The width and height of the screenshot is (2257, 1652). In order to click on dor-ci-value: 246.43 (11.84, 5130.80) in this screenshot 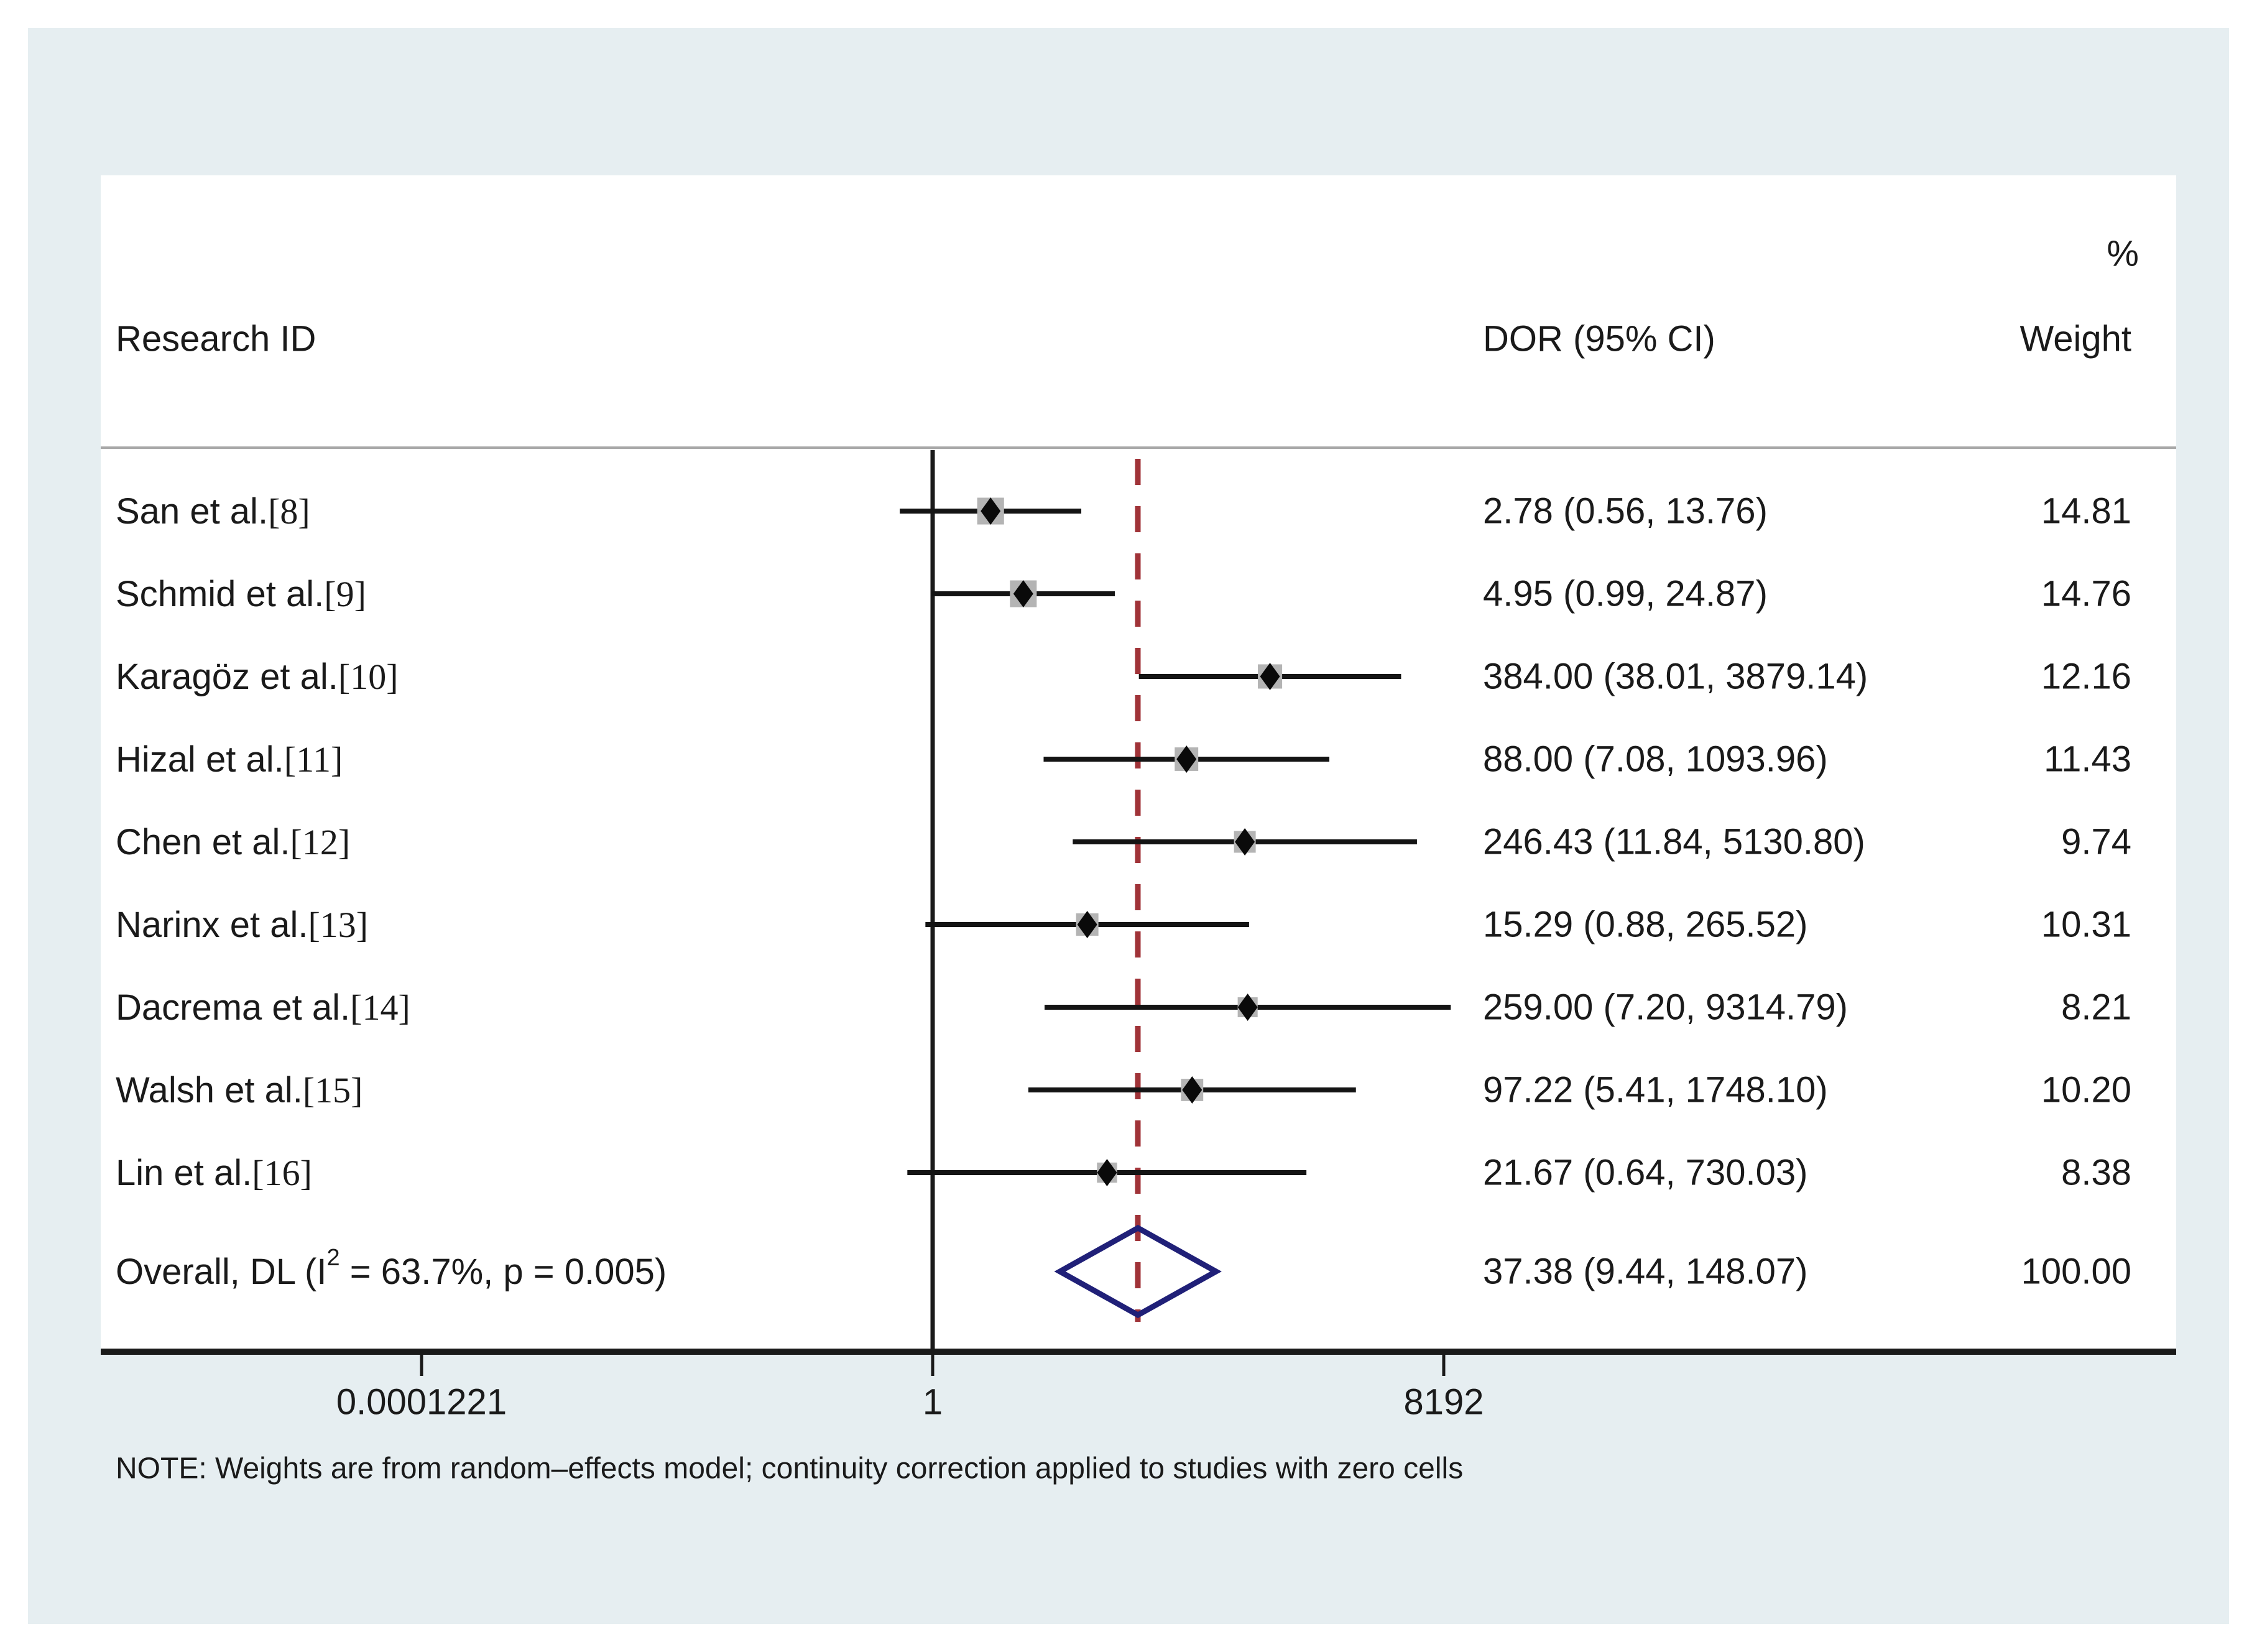, I will do `click(1674, 842)`.